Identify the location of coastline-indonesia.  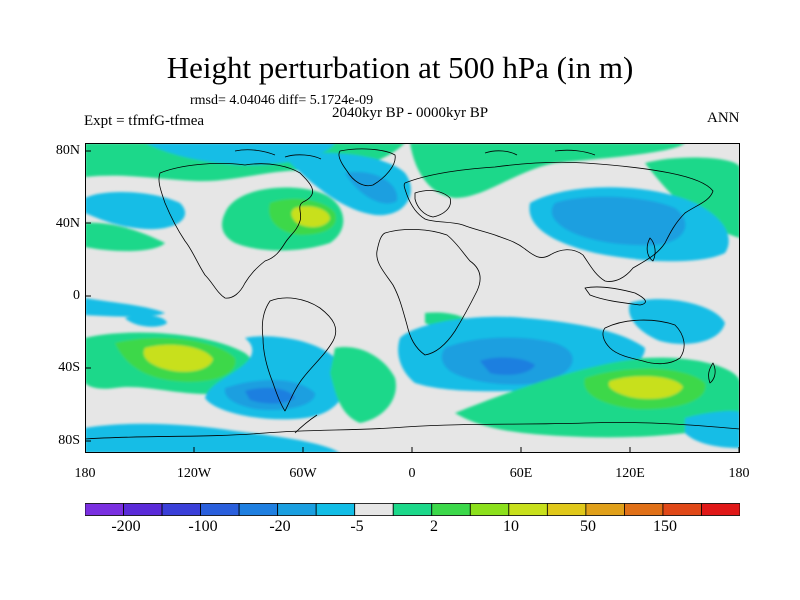
(615, 296).